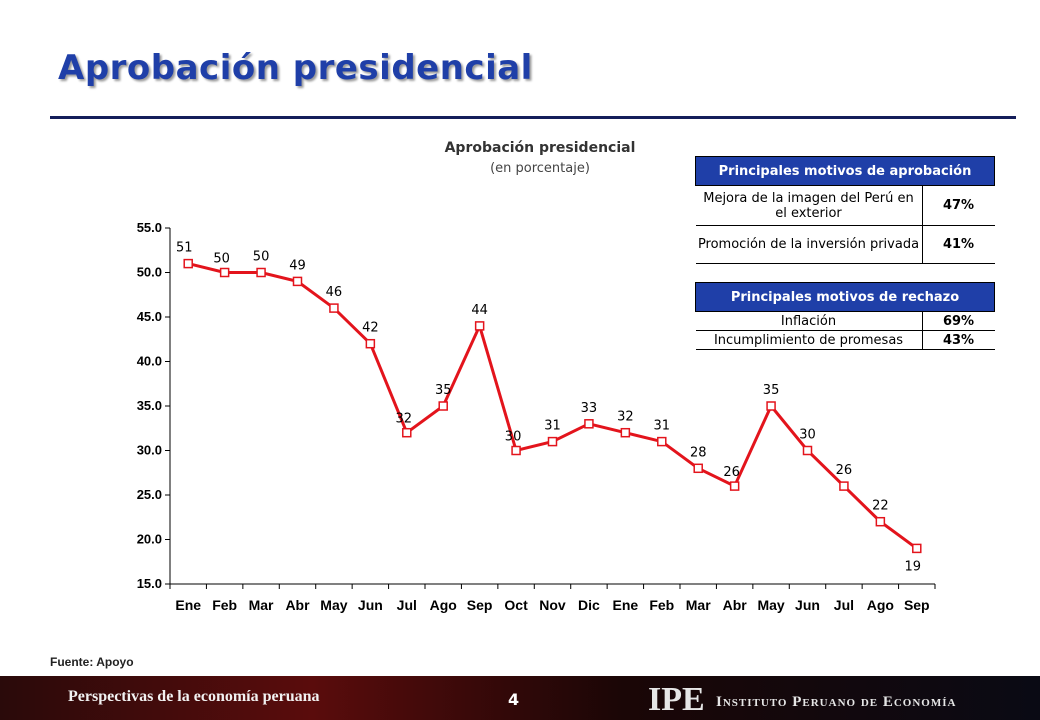  I want to click on reason-percent: 47%, so click(958, 205).